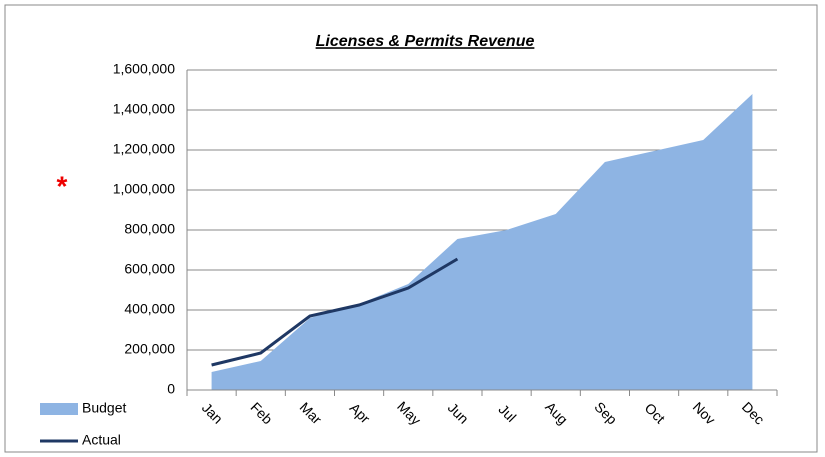 The width and height of the screenshot is (825, 457). I want to click on y-tick-label: 1,000,000, so click(144, 189).